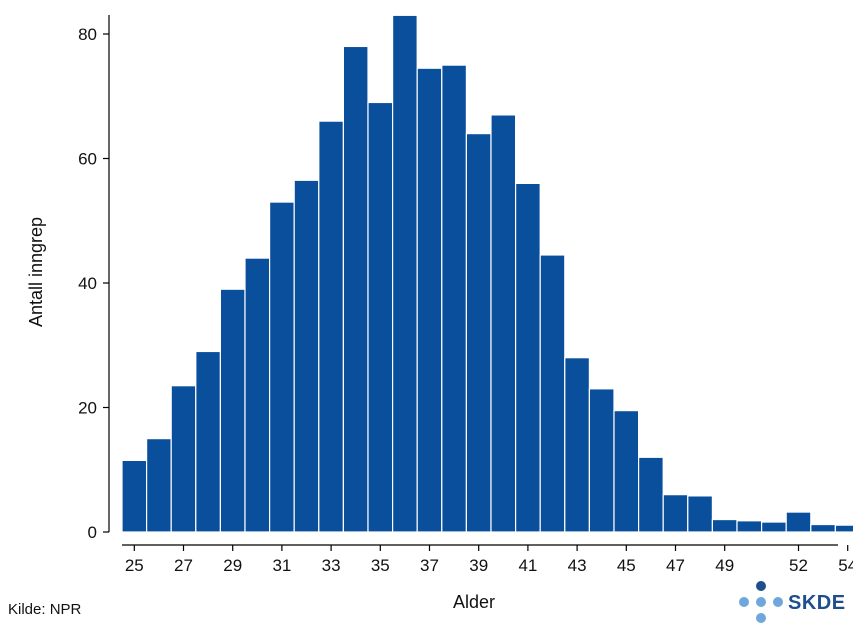 Image resolution: width=853 pixels, height=641 pixels. I want to click on y-ticks-group: 0 20 40 60 80, so click(93, 283).